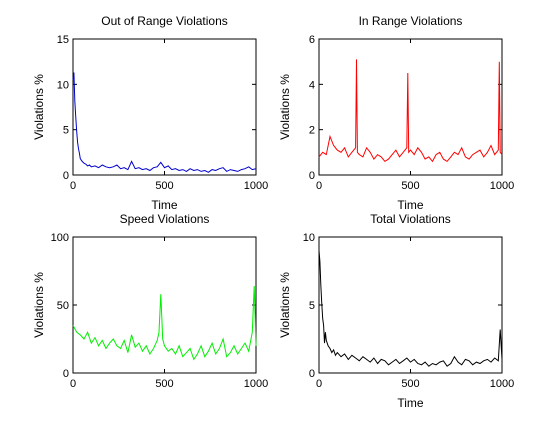 The width and height of the screenshot is (560, 425). What do you see at coordinates (312, 40) in the screenshot?
I see `y-tick-label: 6` at bounding box center [312, 40].